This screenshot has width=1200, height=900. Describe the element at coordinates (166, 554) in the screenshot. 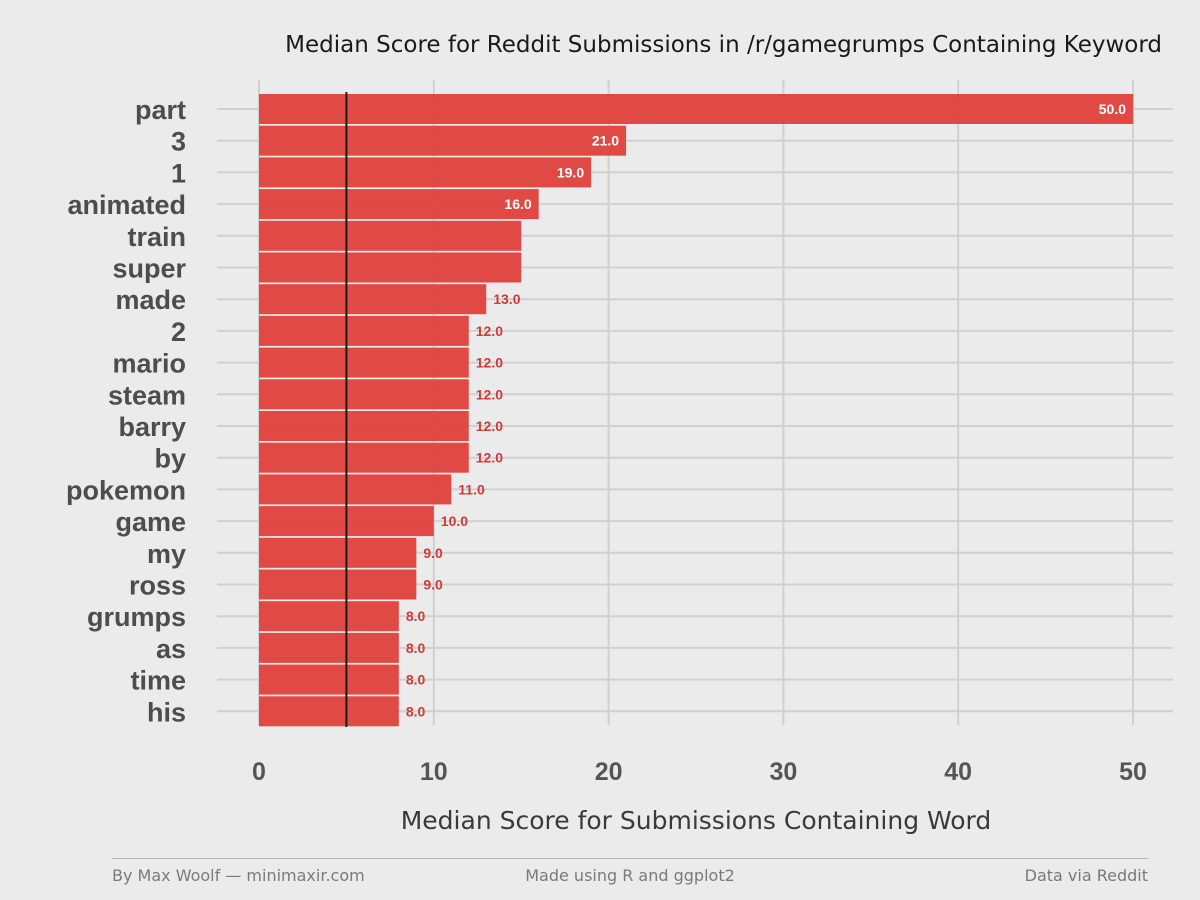

I see `category-label: my` at that location.